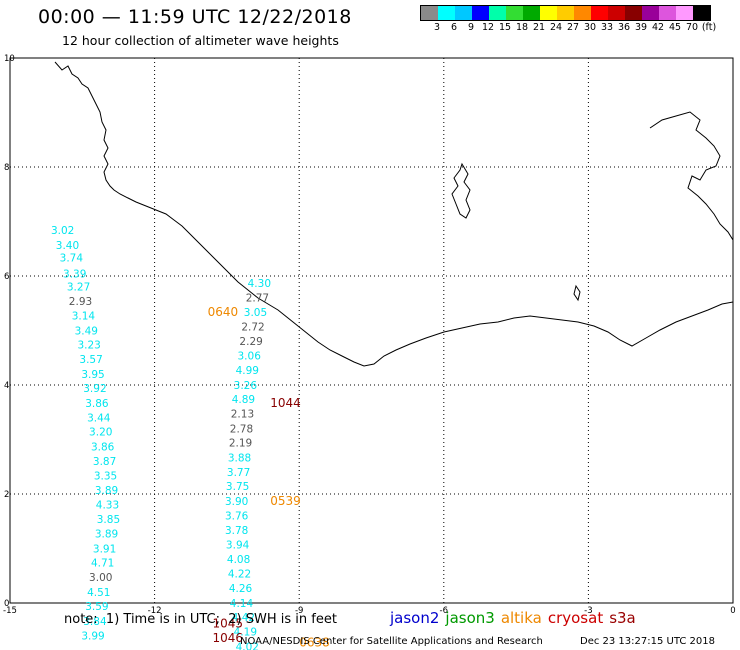  Describe the element at coordinates (299, 611) in the screenshot. I see `x-tick-label: -9` at that location.